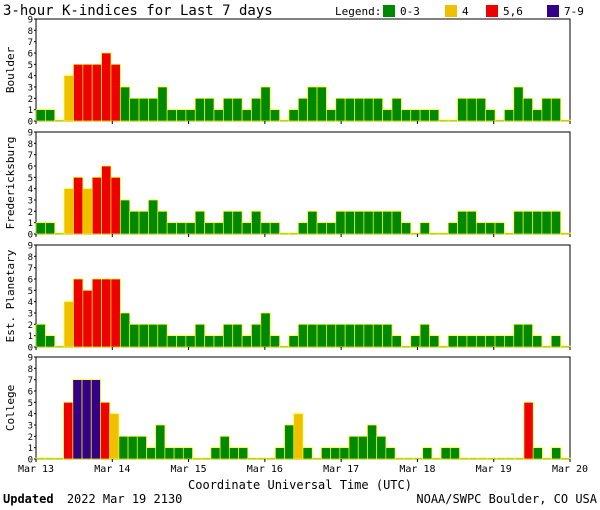  I want to click on x-tick-label: Mar 17, so click(341, 469).